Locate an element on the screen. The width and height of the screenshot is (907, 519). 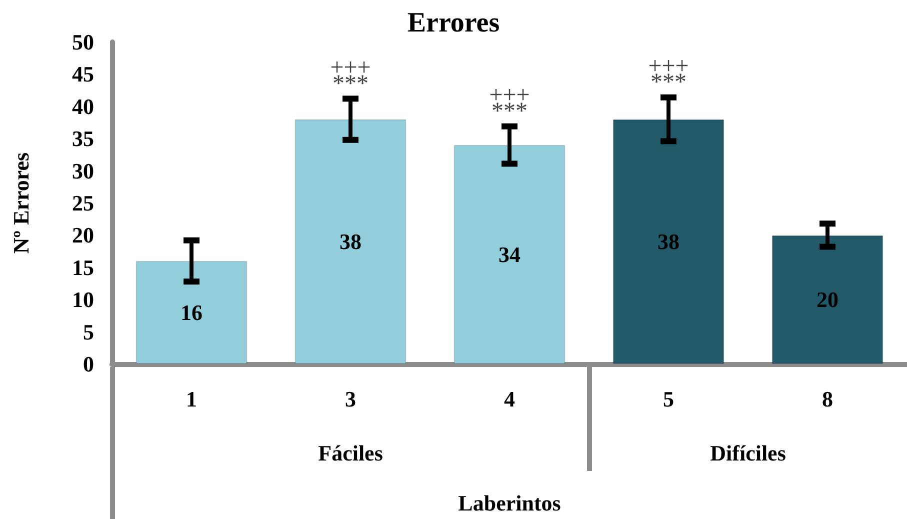
data-label: 16 is located at coordinates (191, 312).